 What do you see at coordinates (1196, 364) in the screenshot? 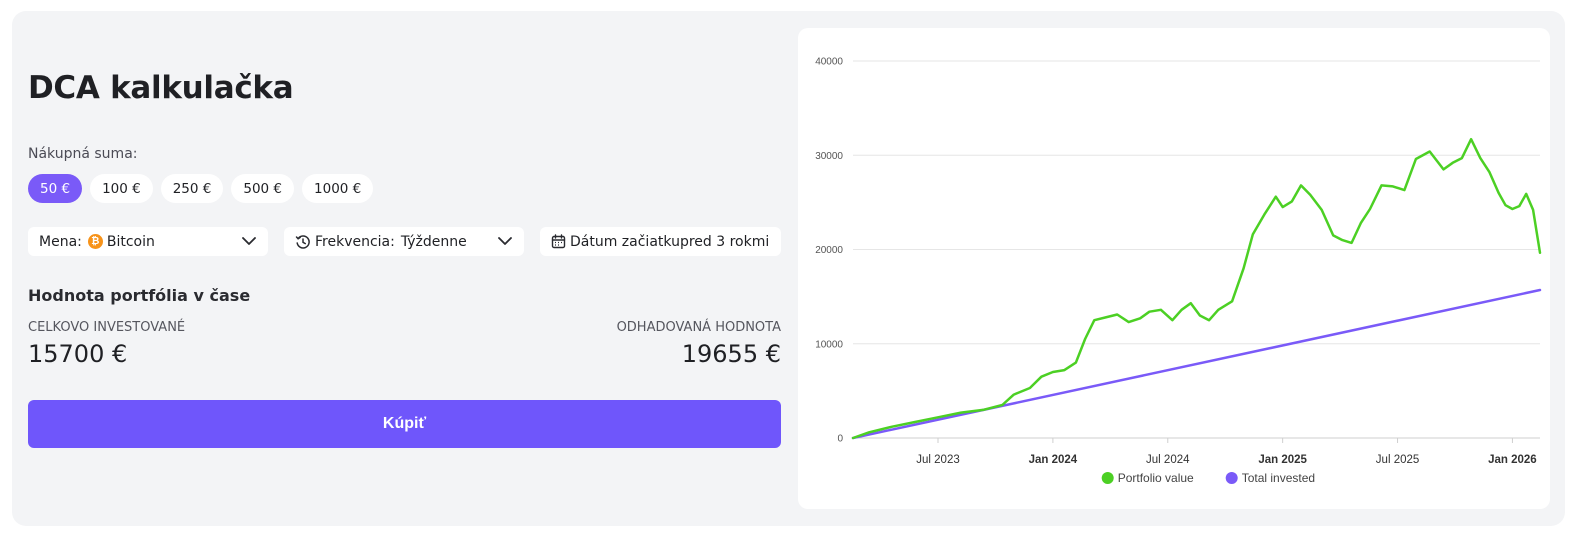
I see `total-invested-line` at bounding box center [1196, 364].